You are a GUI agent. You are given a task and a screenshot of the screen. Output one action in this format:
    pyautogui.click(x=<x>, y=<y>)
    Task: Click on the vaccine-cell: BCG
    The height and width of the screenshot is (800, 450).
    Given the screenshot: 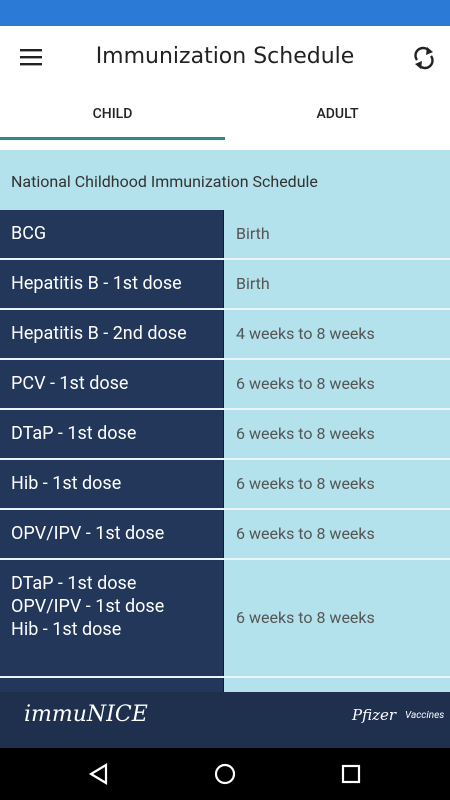 What is the action you would take?
    pyautogui.click(x=112, y=234)
    